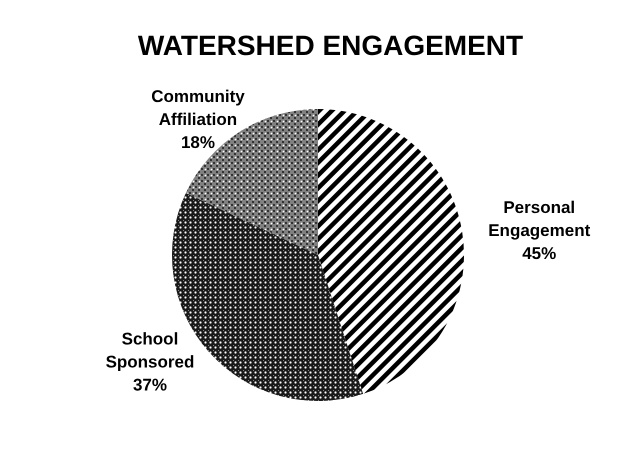  Describe the element at coordinates (197, 142) in the screenshot. I see `data-label: 18%` at that location.